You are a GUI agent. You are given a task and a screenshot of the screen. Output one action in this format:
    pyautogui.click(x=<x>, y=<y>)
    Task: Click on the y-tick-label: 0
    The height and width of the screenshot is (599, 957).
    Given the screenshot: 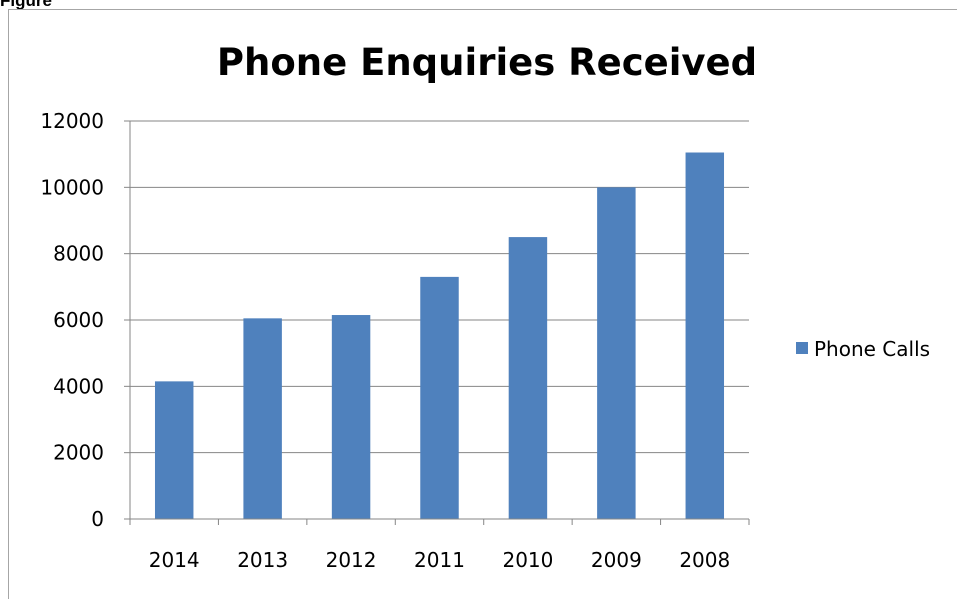 What is the action you would take?
    pyautogui.click(x=97, y=519)
    